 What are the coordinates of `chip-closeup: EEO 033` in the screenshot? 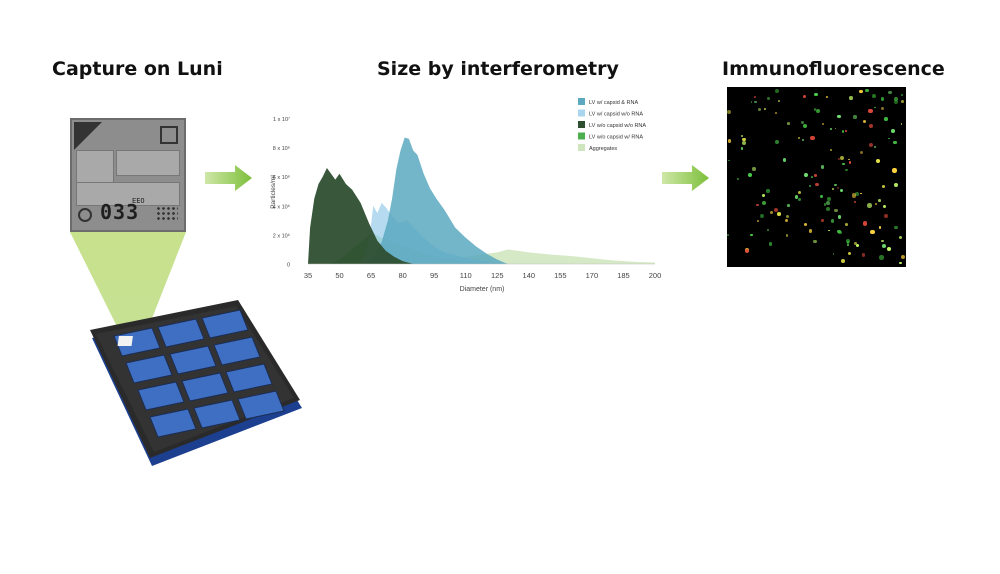 It's located at (128, 175).